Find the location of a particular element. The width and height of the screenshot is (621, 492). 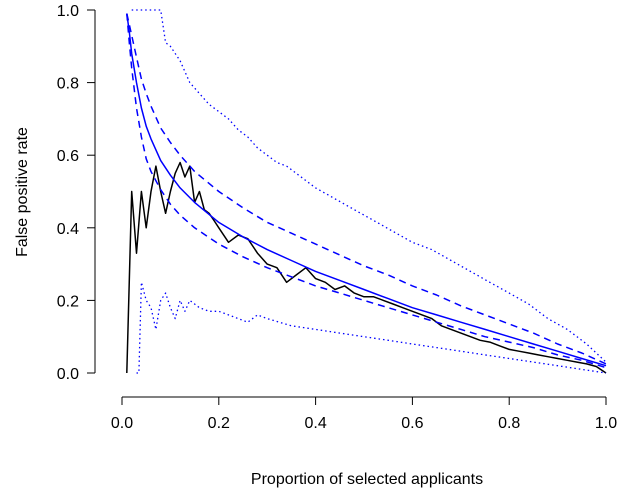

y-tick-label: 1.0 is located at coordinates (68, 11).